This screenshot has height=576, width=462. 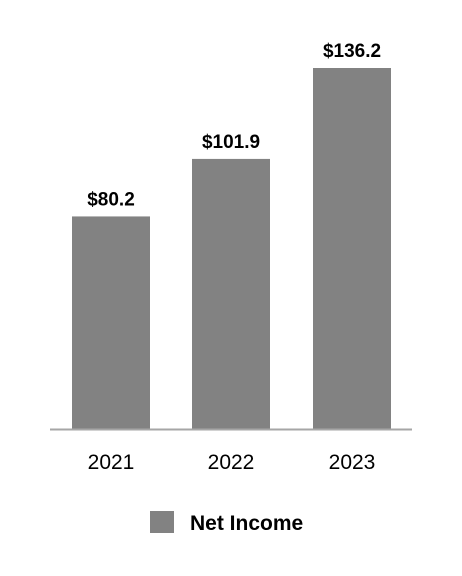 I want to click on data-label-2023: $136.2, so click(x=352, y=51).